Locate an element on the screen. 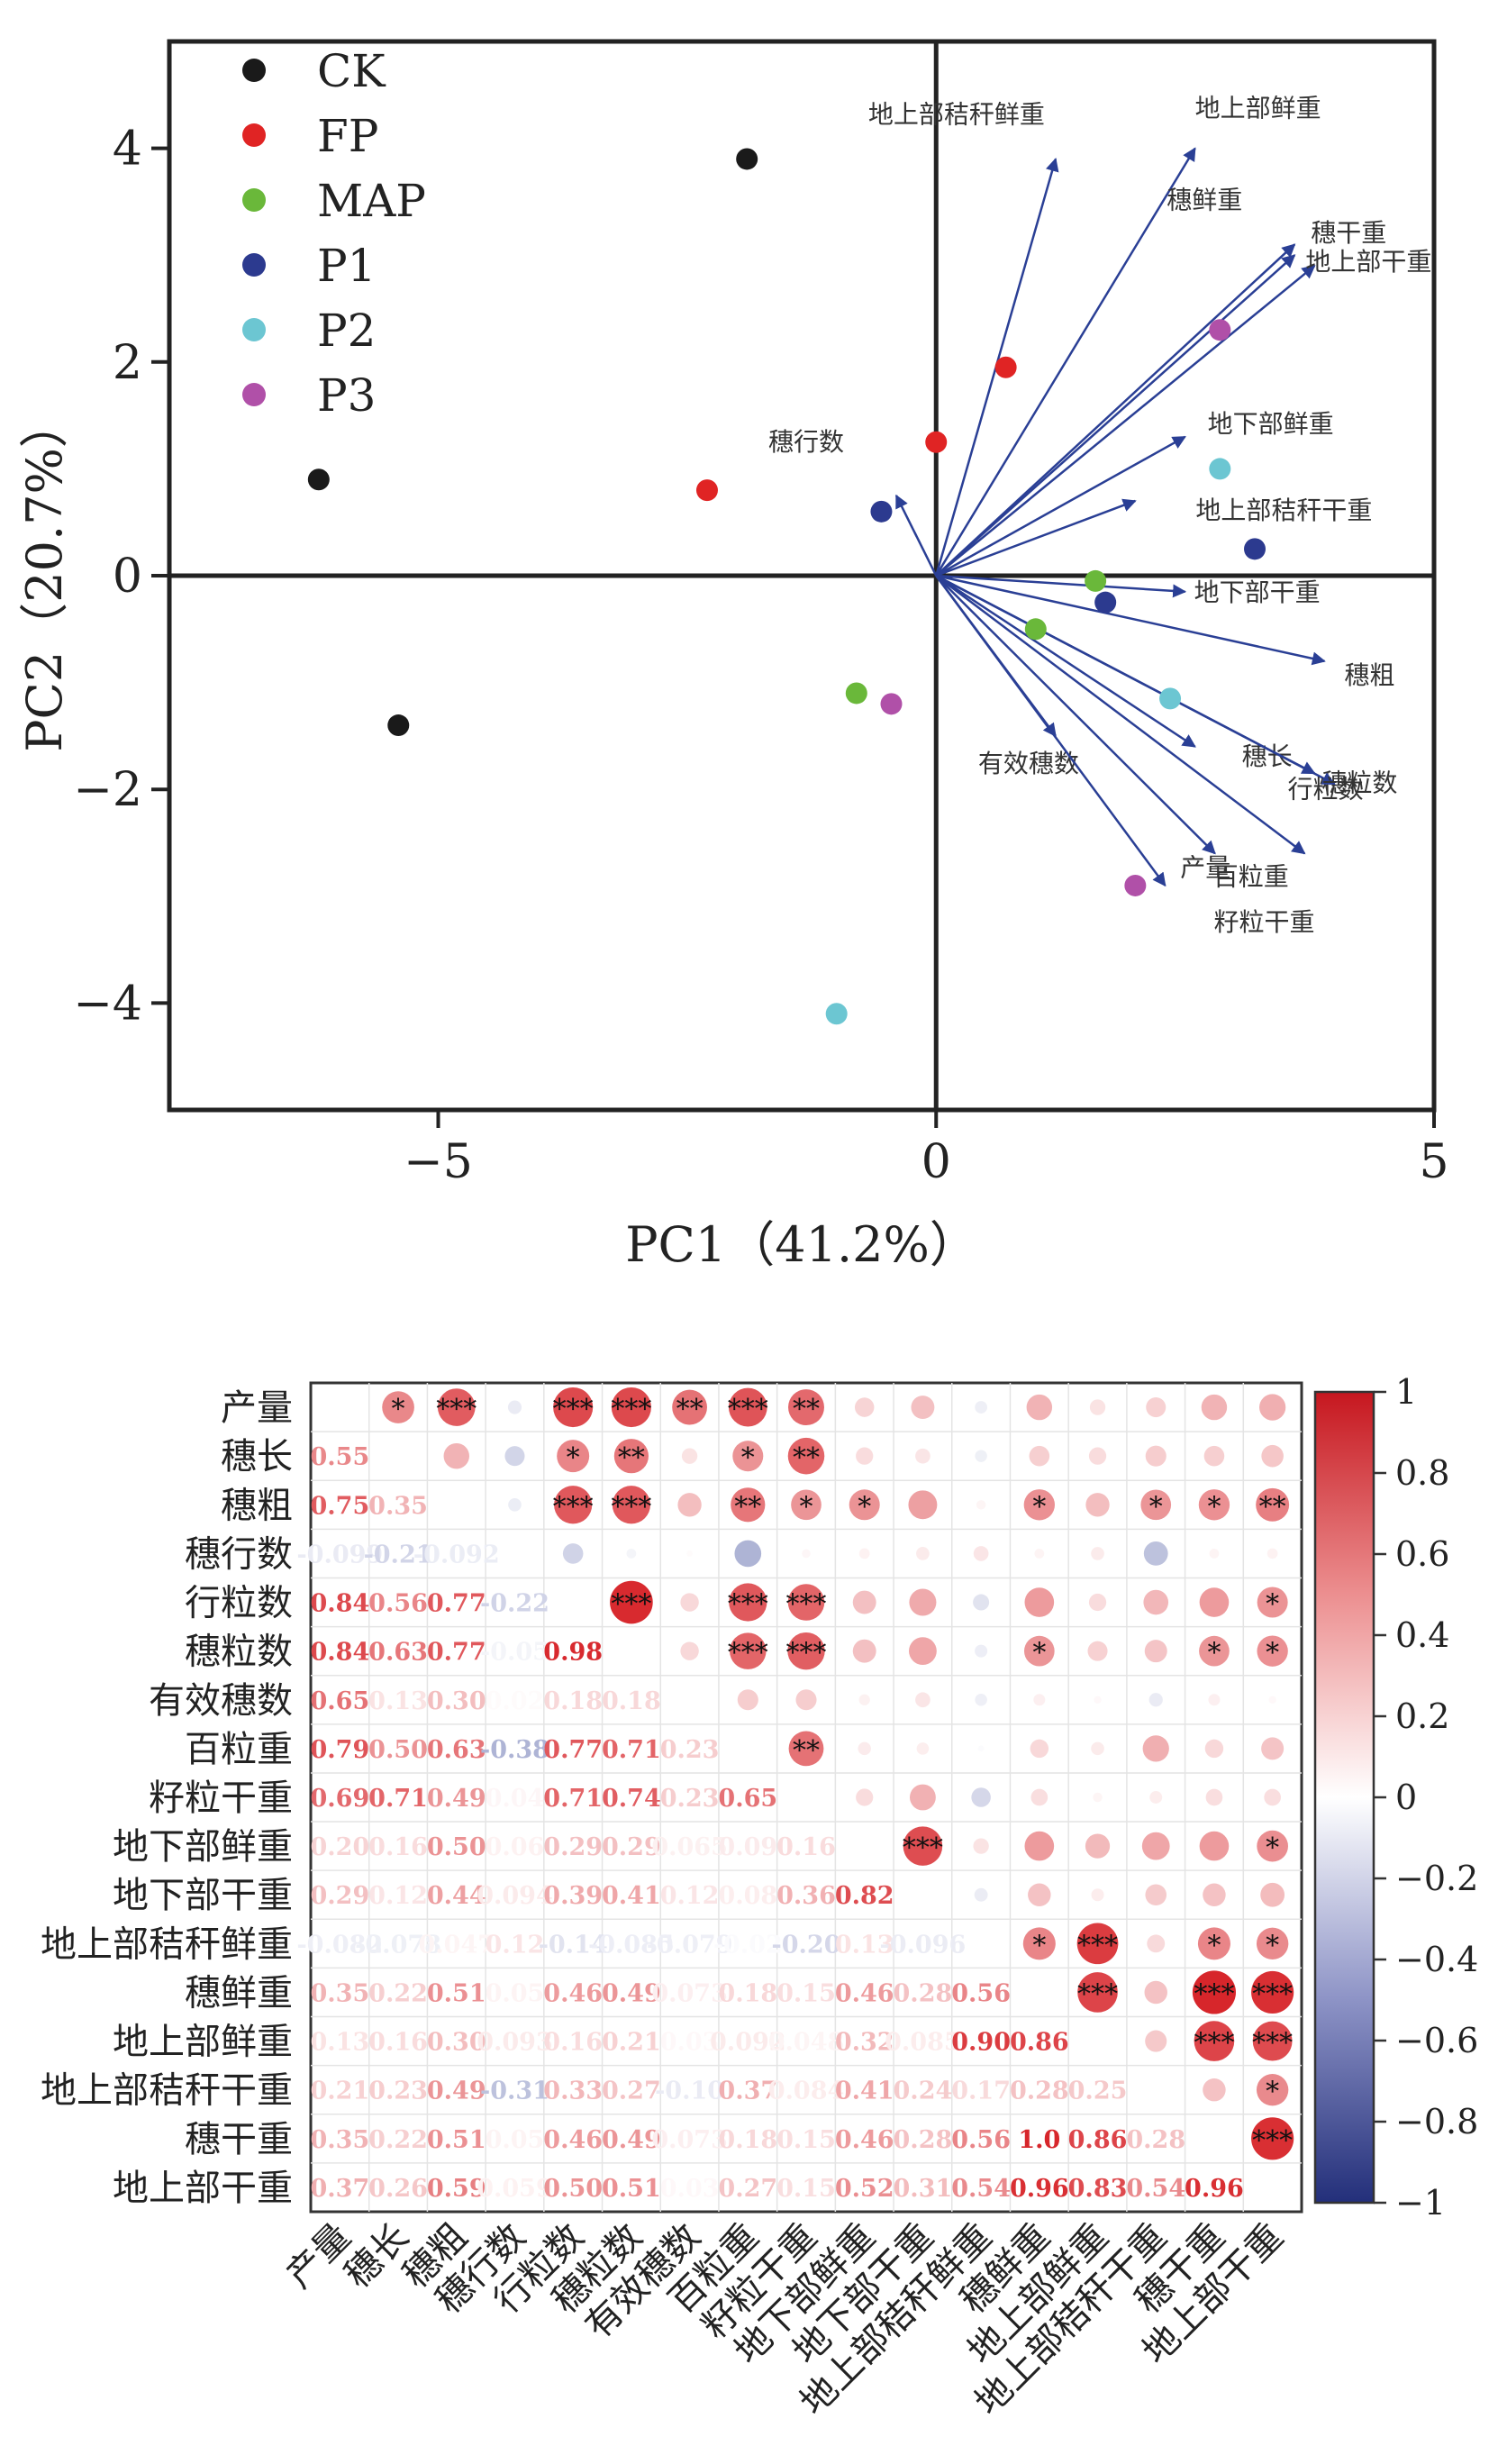 Image resolution: width=1507 pixels, height=2464 pixels. correlation-value: 0.54 is located at coordinates (1155, 2189).